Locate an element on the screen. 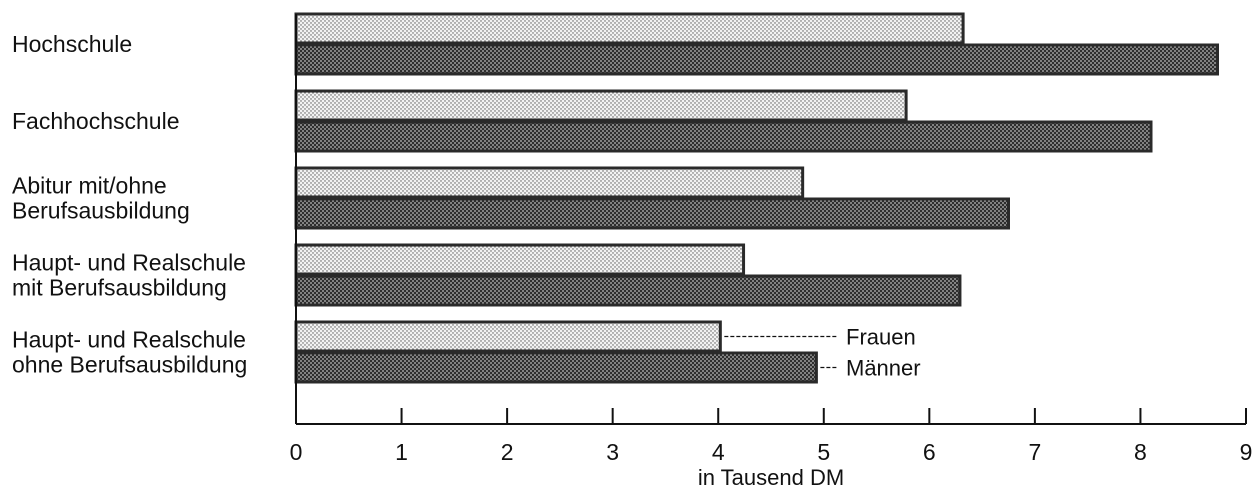 The image size is (1252, 492). tick-label-6: 6 is located at coordinates (929, 452).